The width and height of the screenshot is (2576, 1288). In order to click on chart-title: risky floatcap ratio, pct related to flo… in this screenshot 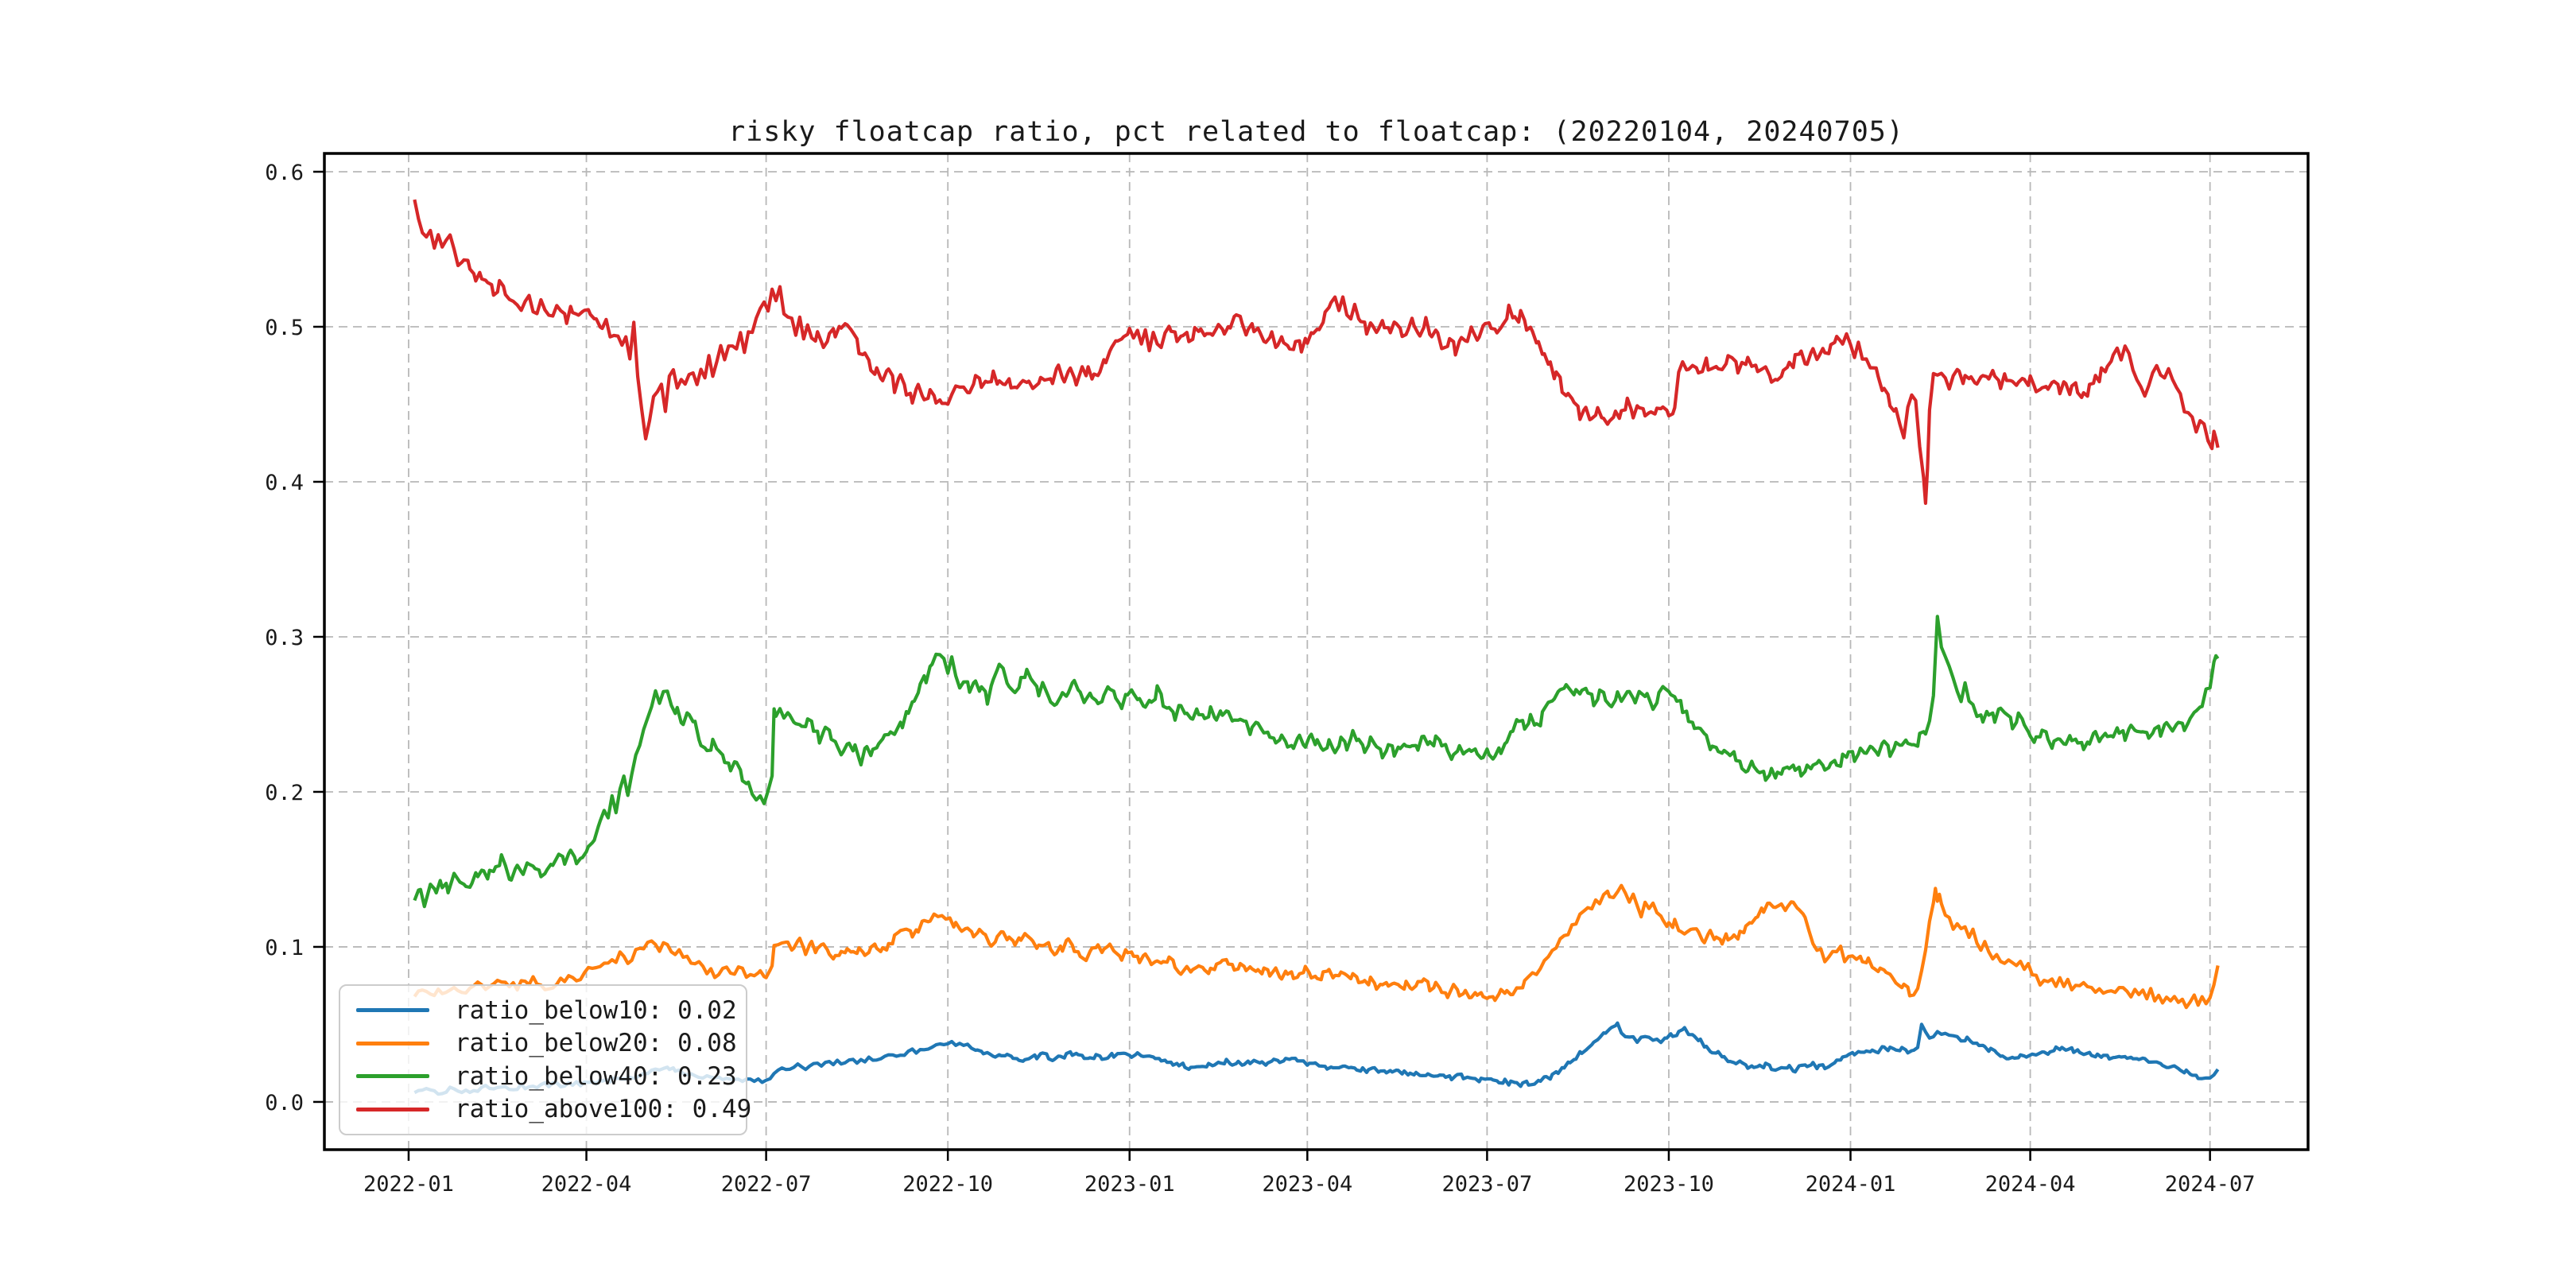, I will do `click(1316, 132)`.